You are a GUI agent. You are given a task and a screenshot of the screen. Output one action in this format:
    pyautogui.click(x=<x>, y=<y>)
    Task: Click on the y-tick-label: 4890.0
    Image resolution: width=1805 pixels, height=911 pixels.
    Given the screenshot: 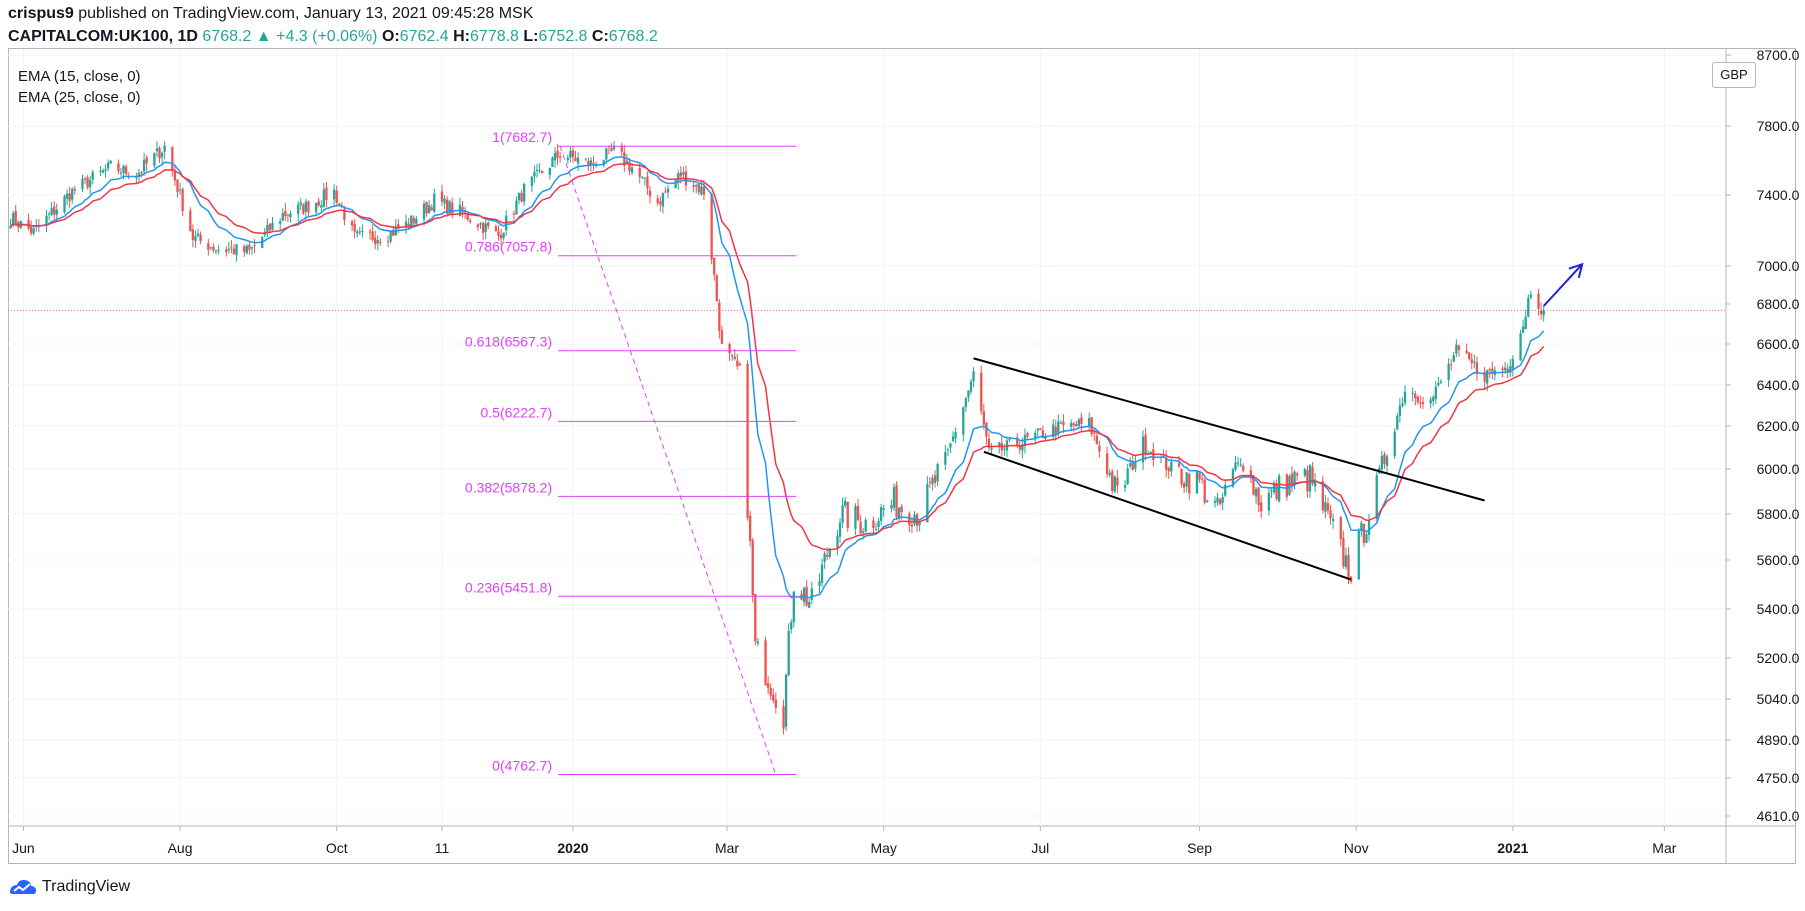 What is the action you would take?
    pyautogui.click(x=1778, y=740)
    